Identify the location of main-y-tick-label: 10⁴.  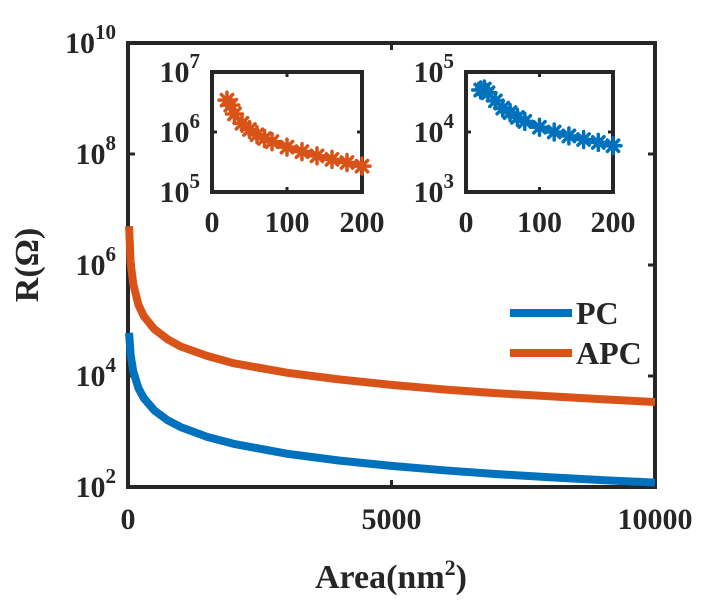
(96, 373).